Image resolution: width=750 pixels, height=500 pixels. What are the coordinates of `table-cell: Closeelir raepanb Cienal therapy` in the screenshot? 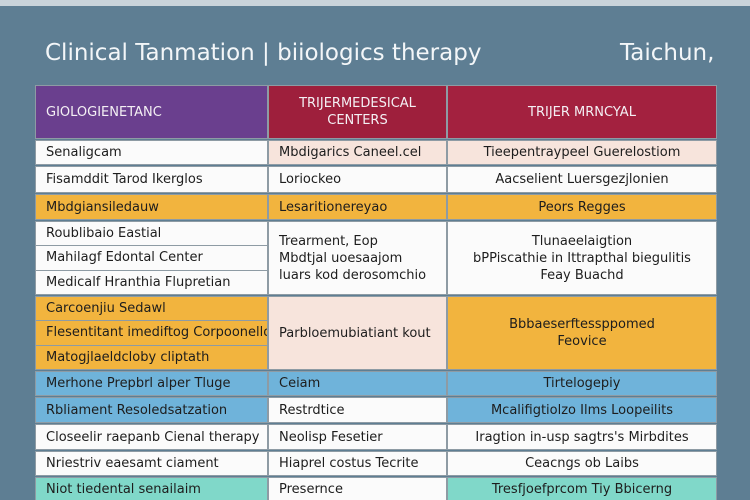 It's located at (151, 437).